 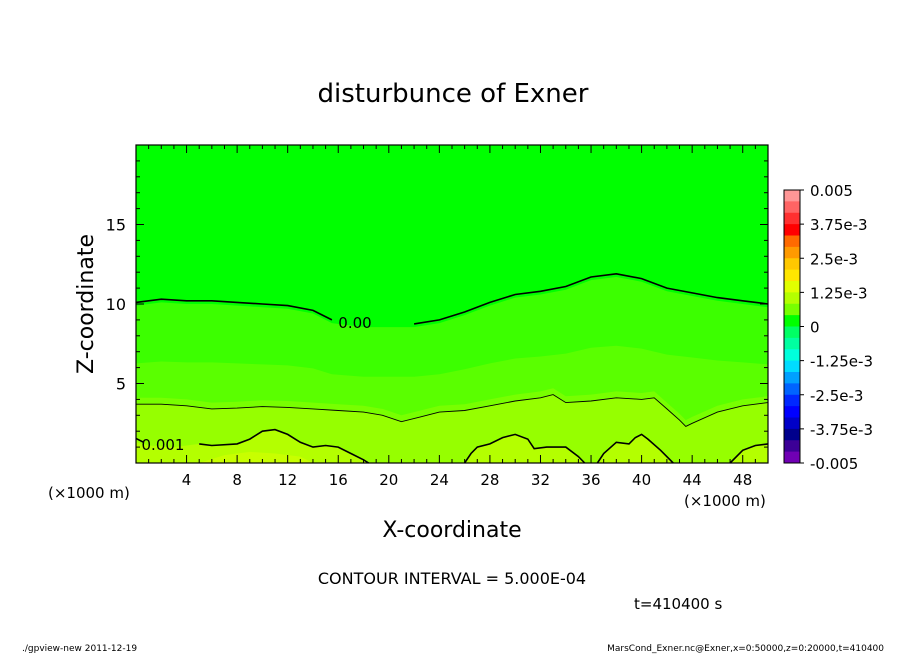 I want to click on contour-label-001: 0.001, so click(x=163, y=445).